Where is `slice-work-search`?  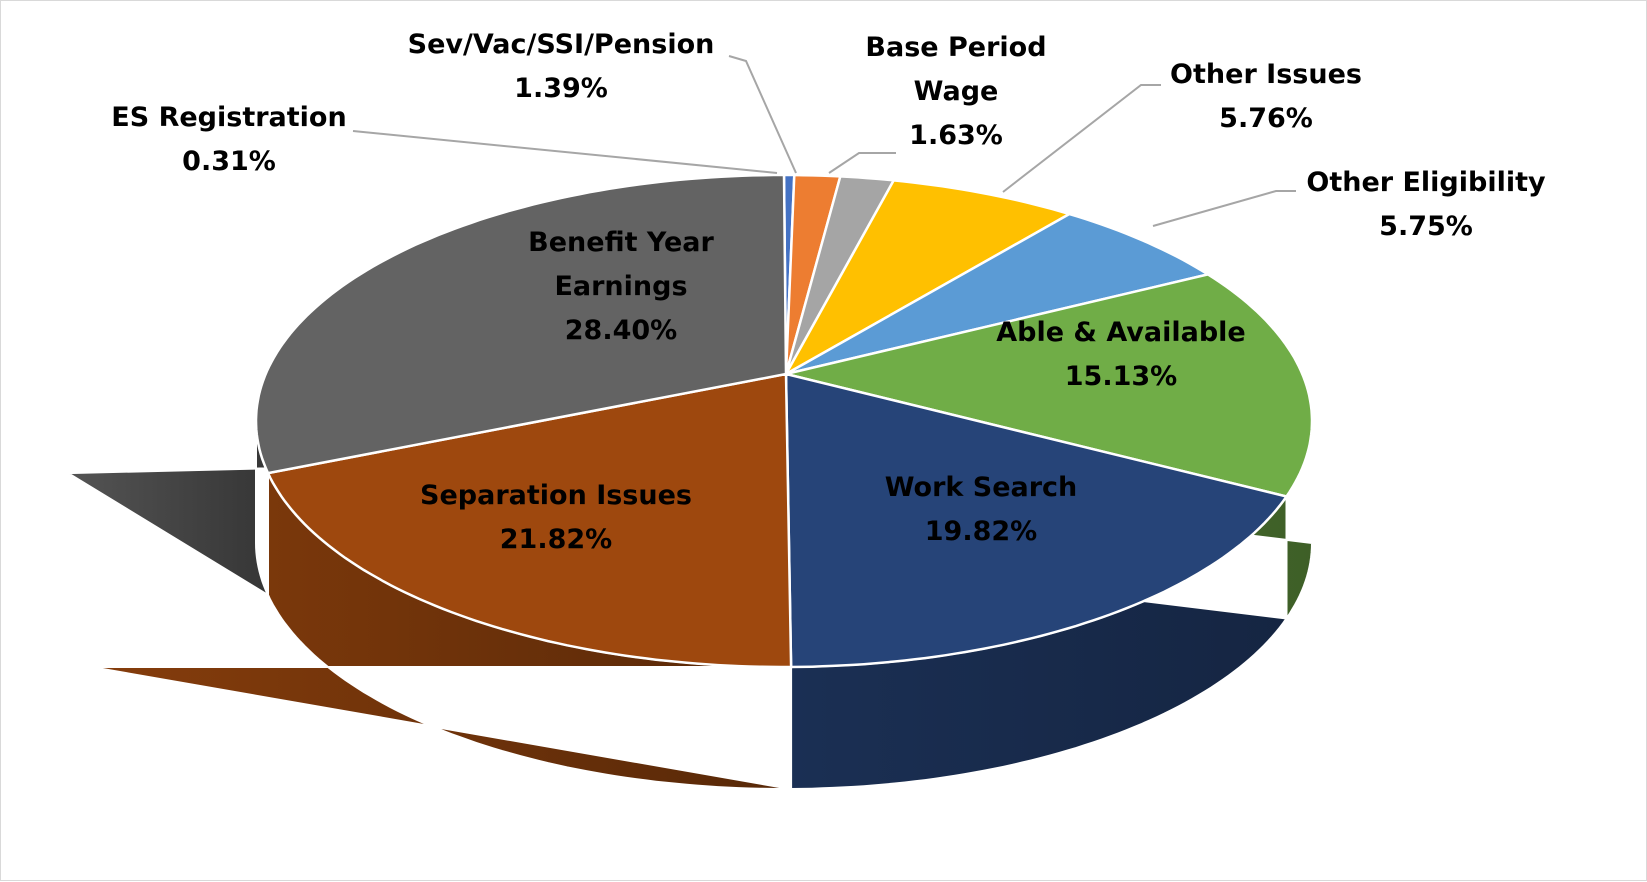 slice-work-search is located at coordinates (1036, 520).